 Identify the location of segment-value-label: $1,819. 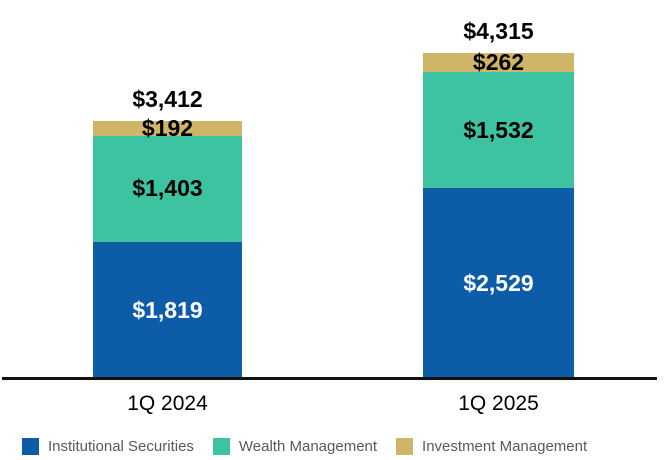
(167, 309).